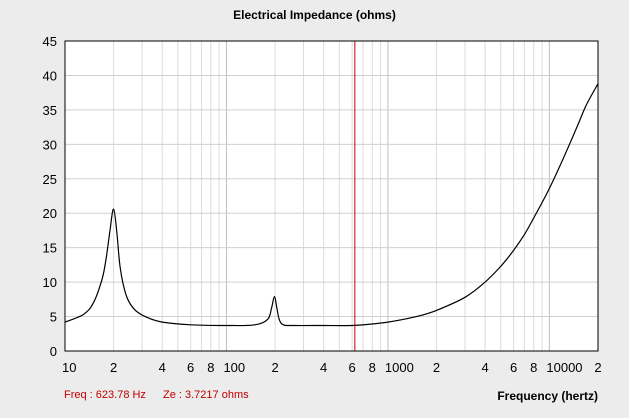 The width and height of the screenshot is (629, 418). I want to click on ze-readout: Ze : 3.7217 ohms, so click(206, 395).